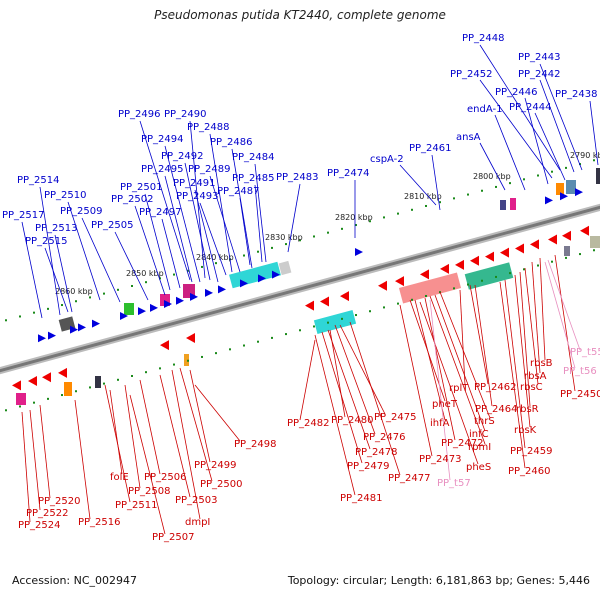 The image size is (600, 600). Describe the element at coordinates (368, 466) in the screenshot. I see `gene-label: PP_2479` at that location.